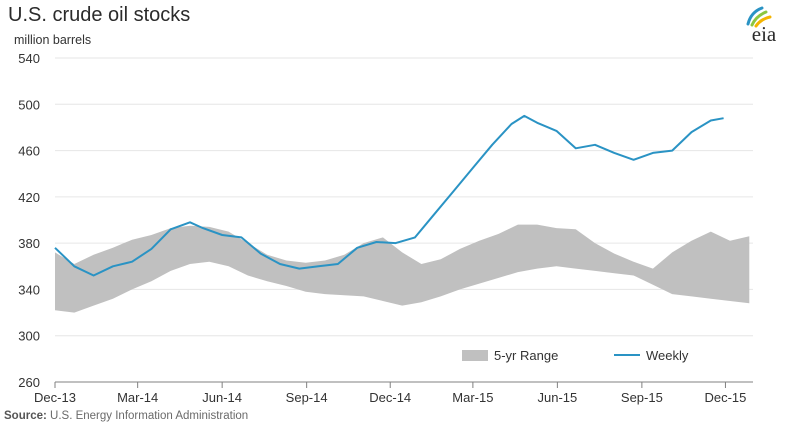 This screenshot has width=800, height=429. I want to click on chart-title: U.S. crude oil stocks, so click(99, 15).